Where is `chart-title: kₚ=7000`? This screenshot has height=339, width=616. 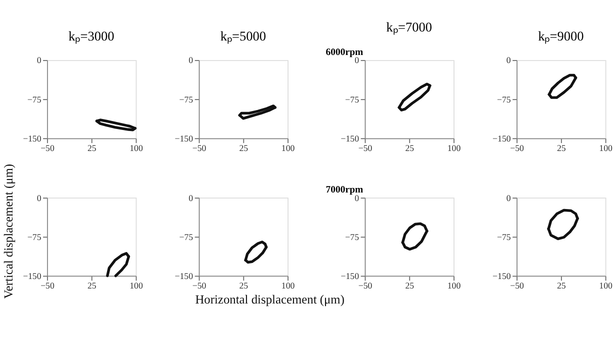 chart-title: kₚ=7000 is located at coordinates (409, 28).